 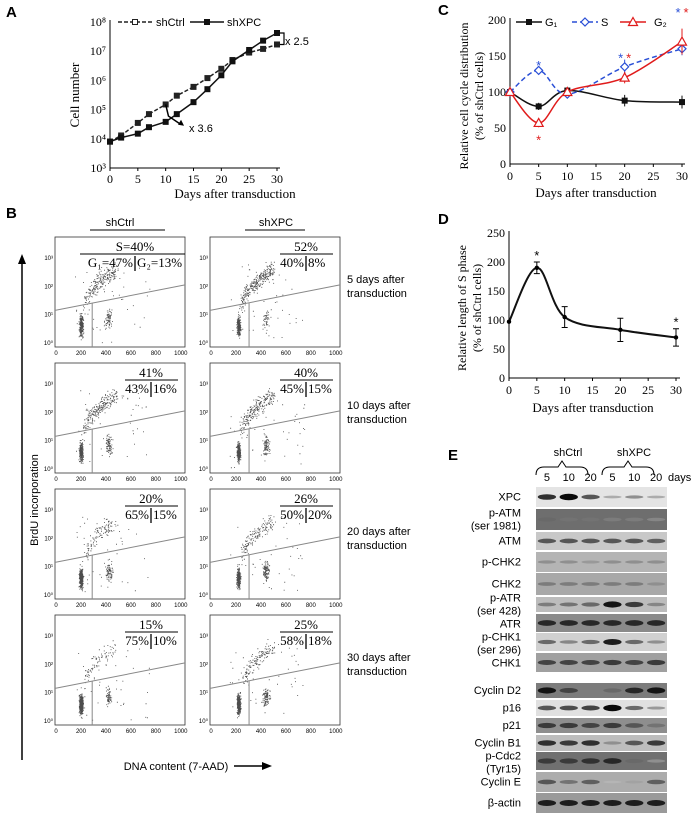 I want to click on b-x-tick-label: 800, so click(x=311, y=606).